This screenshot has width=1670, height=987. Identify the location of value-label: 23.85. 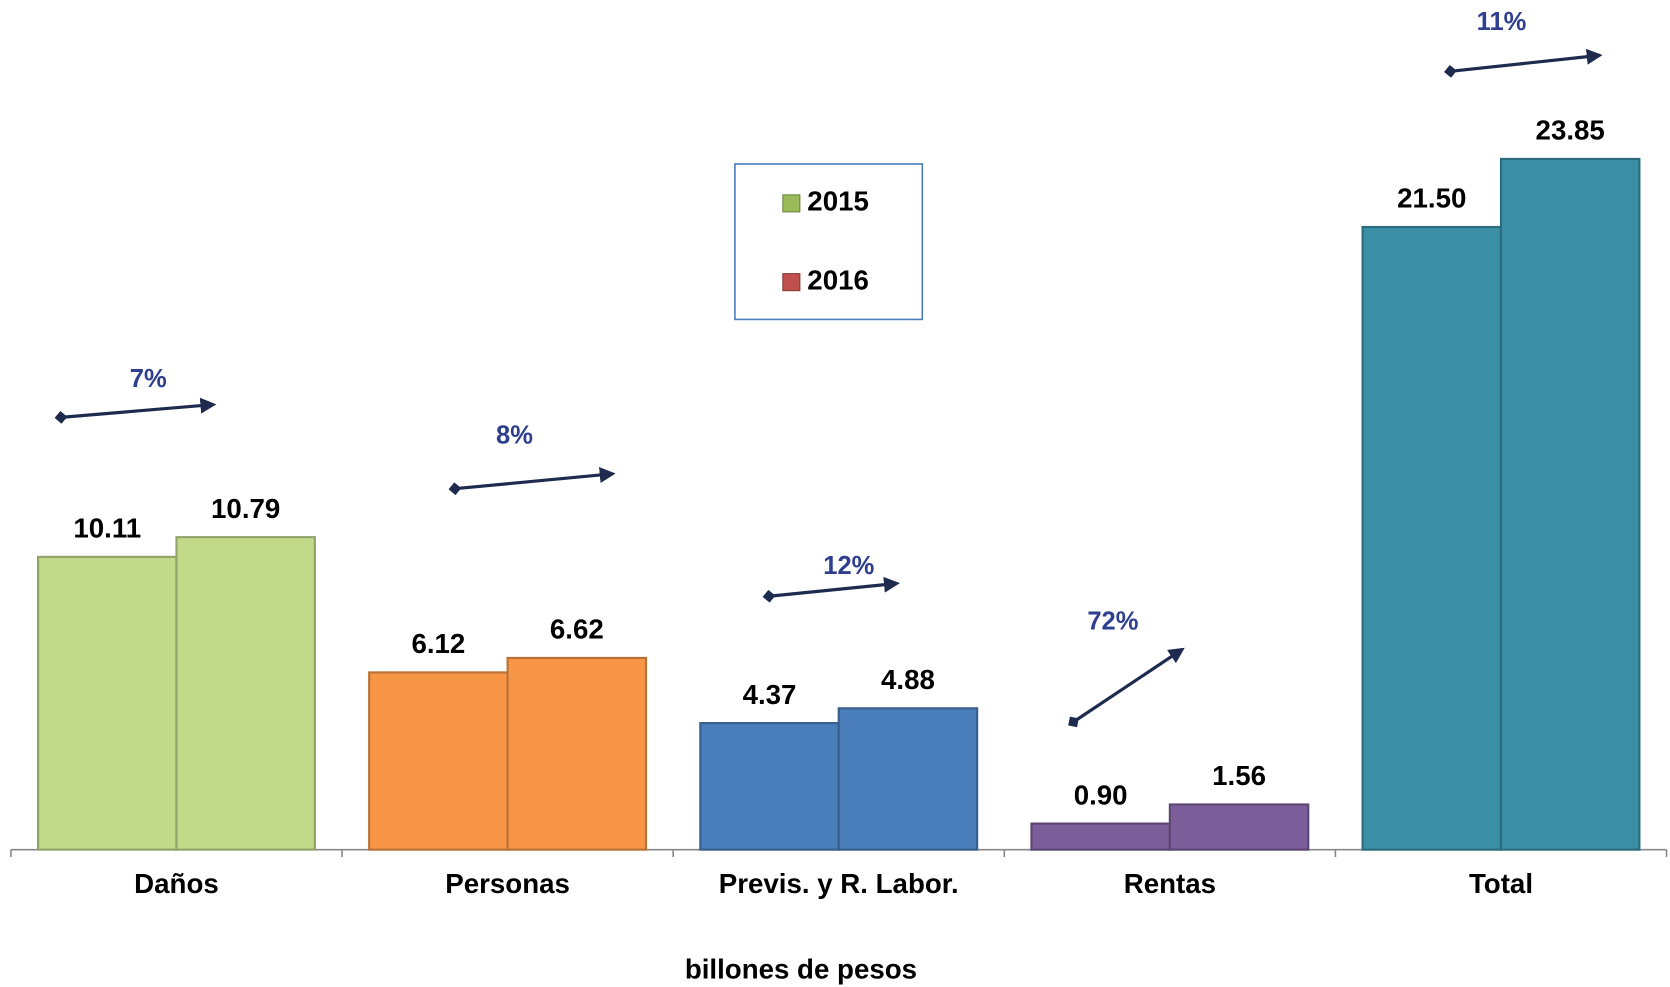
(1570, 130).